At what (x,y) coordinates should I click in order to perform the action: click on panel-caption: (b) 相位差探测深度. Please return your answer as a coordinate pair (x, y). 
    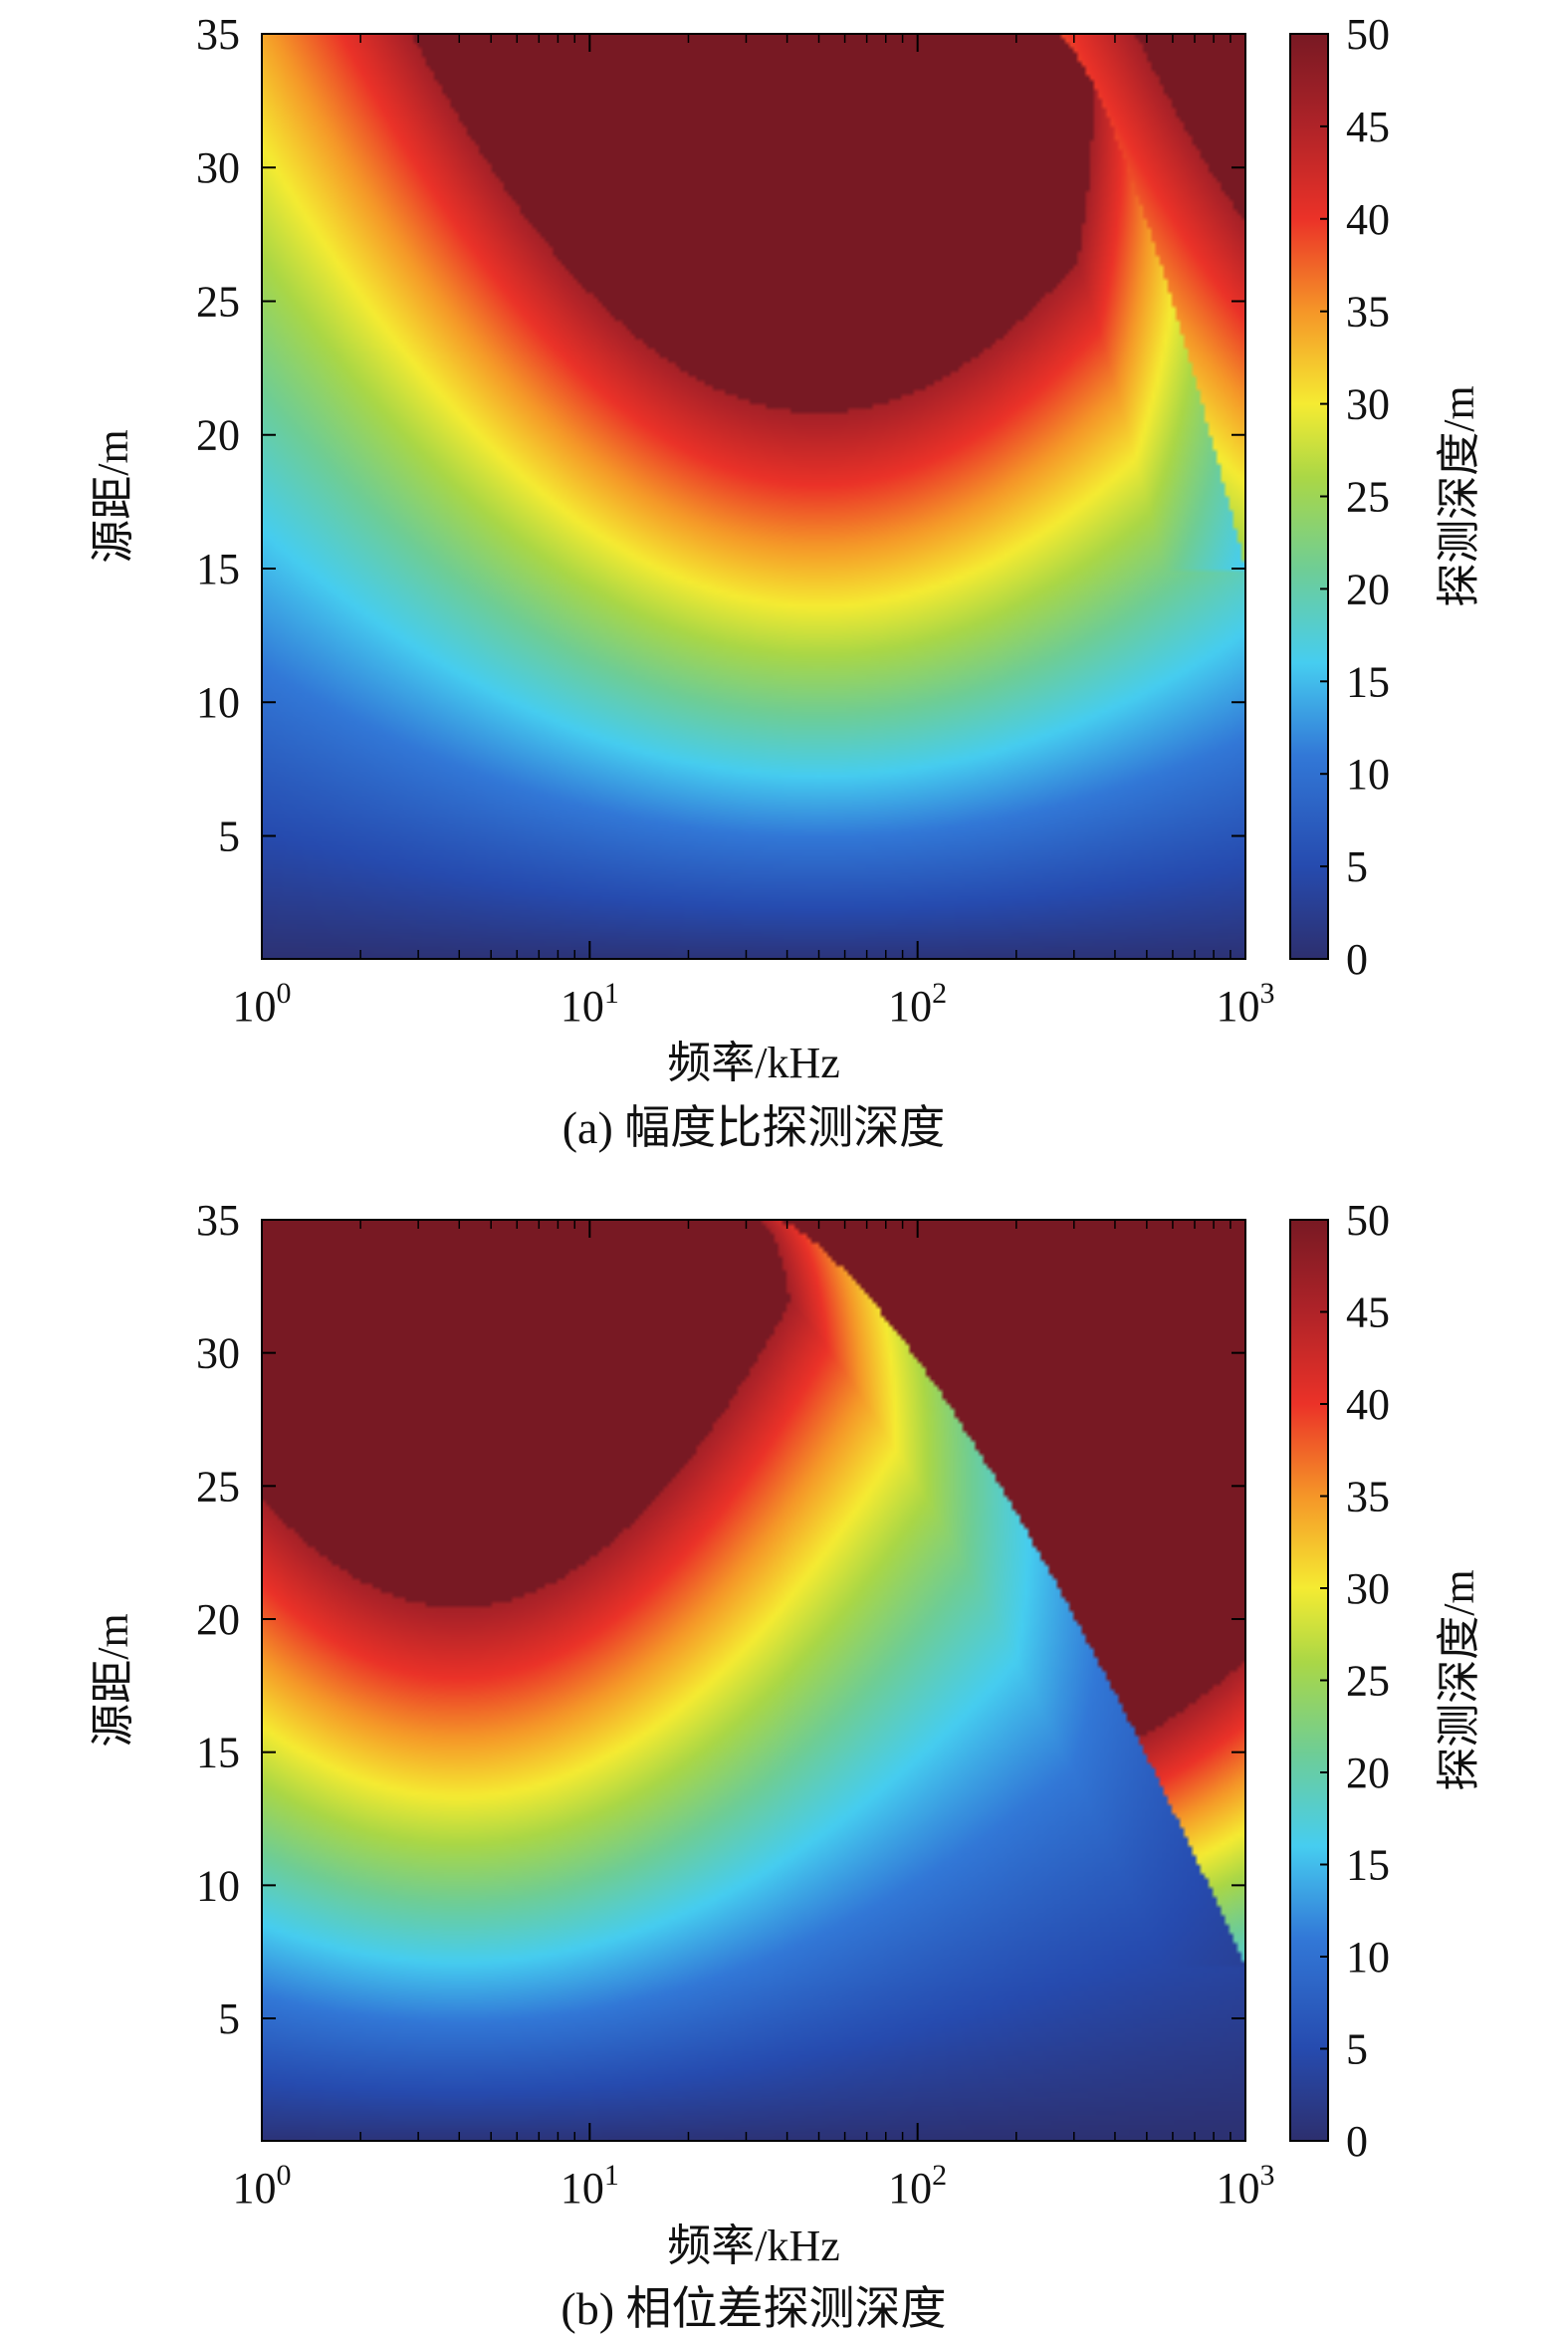
    Looking at the image, I should click on (753, 2308).